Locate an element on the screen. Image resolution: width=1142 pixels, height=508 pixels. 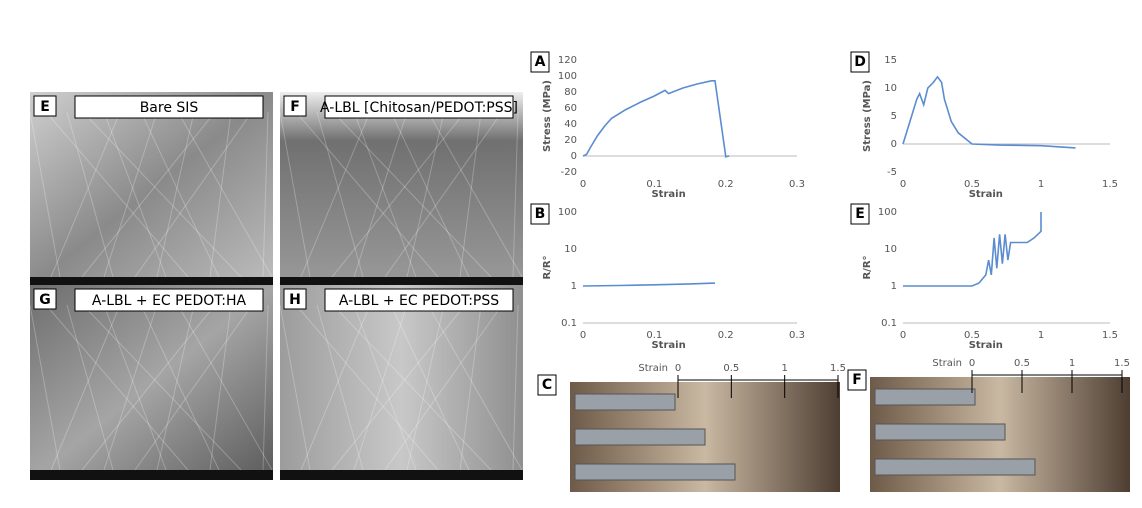
panel-label: H is located at coordinates (295, 300).